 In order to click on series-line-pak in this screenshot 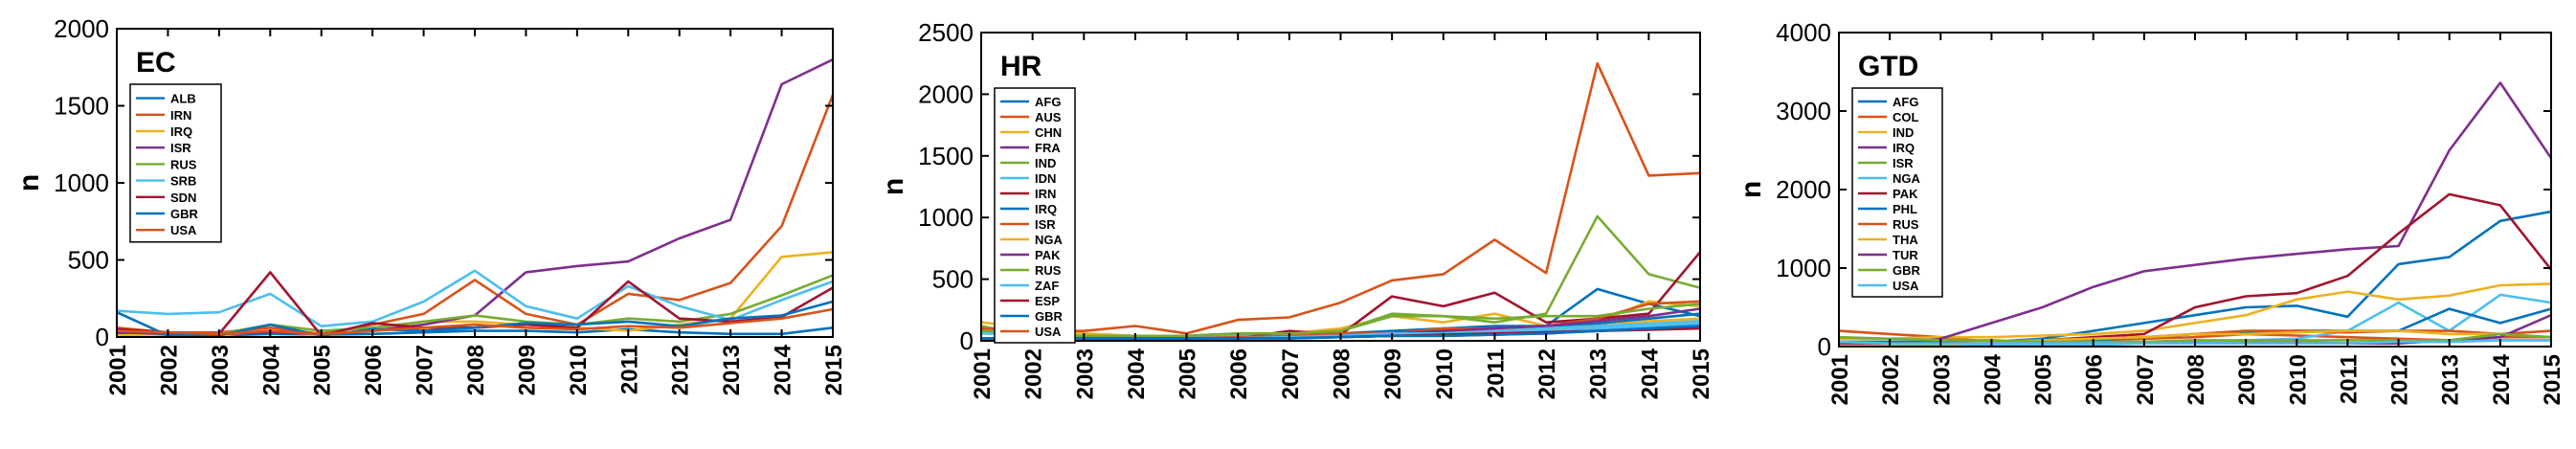, I will do `click(2196, 269)`.